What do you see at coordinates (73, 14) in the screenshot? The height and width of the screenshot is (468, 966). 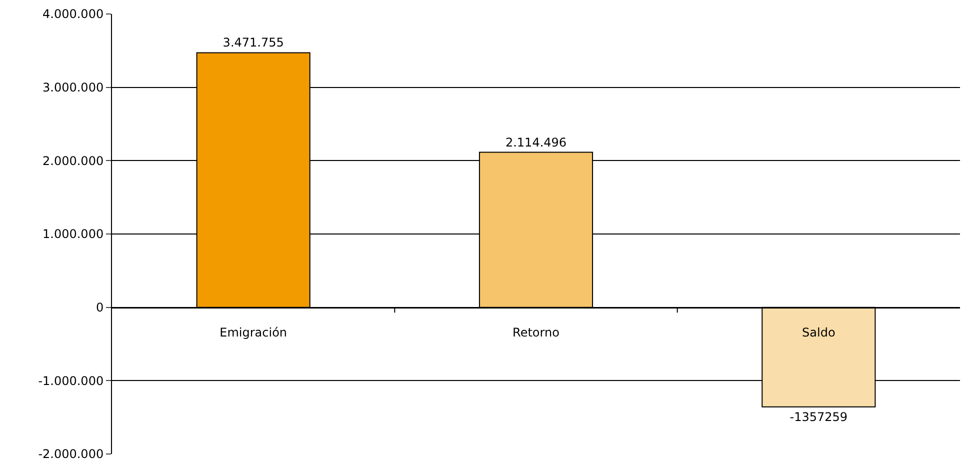 I see `y-tick-label: 4.000.000` at bounding box center [73, 14].